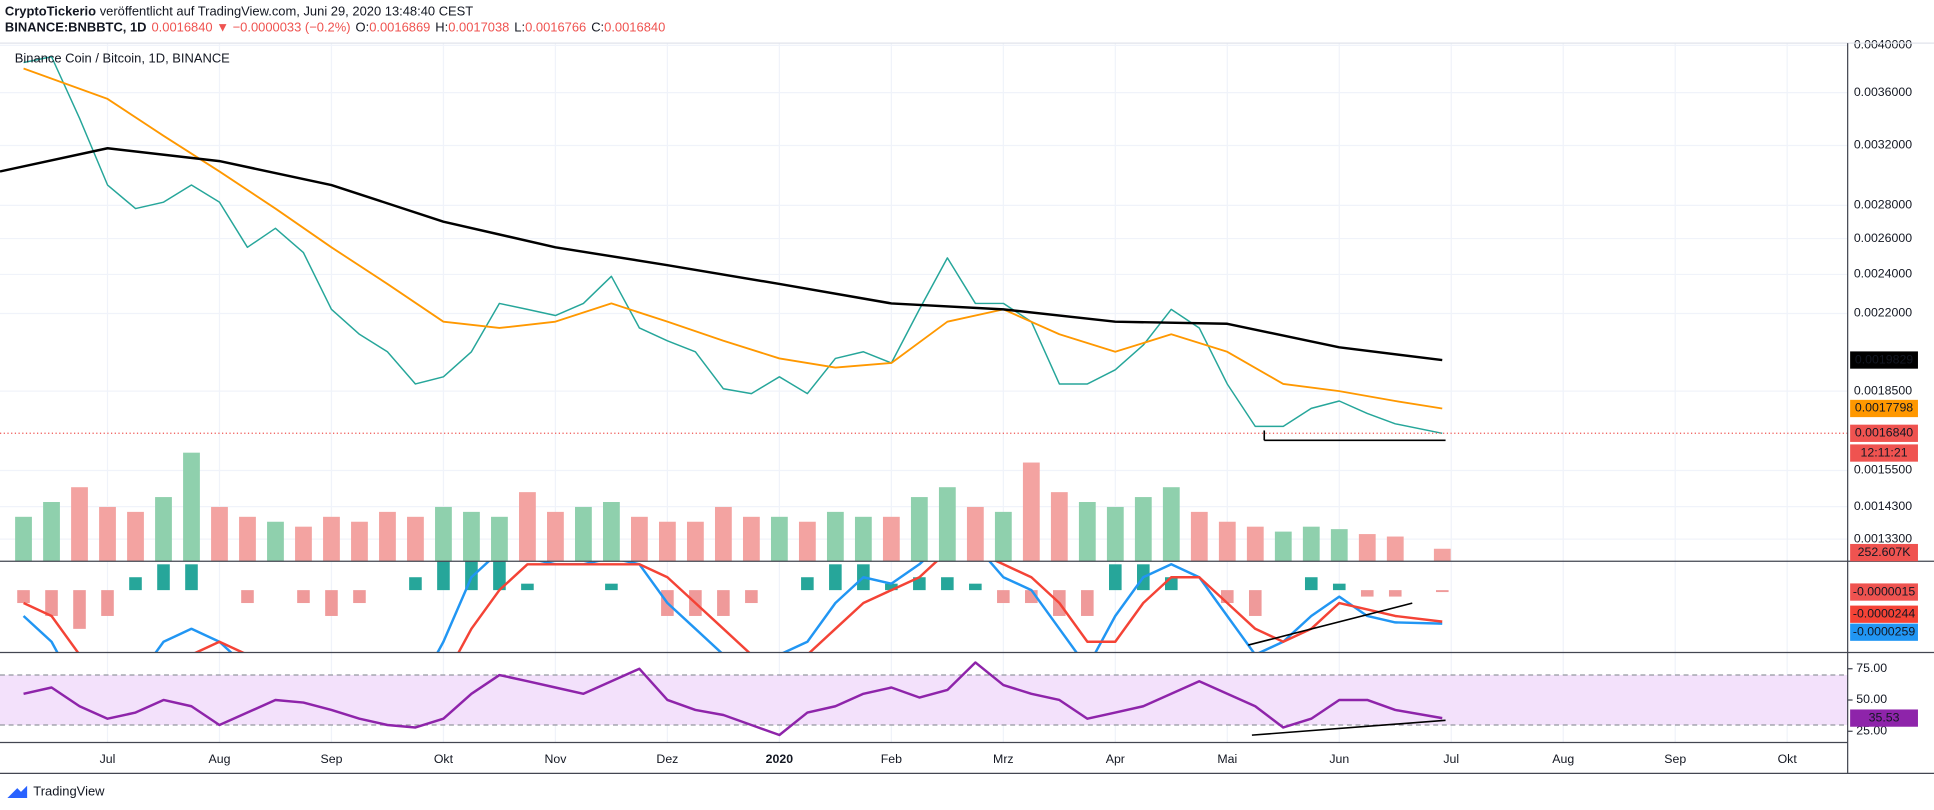  What do you see at coordinates (555, 759) in the screenshot?
I see `x-tick-label: Nov` at bounding box center [555, 759].